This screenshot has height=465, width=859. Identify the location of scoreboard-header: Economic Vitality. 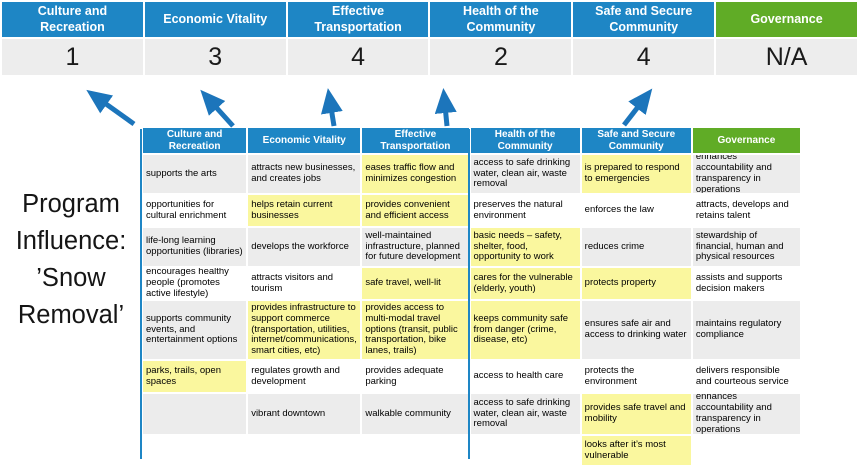
(215, 19).